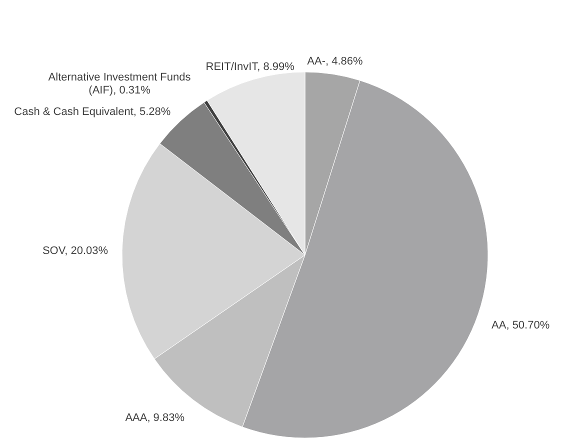 The image size is (568, 445). What do you see at coordinates (120, 84) in the screenshot?
I see `slice-label: Alternative Investment Funds (AIF), 0.31%` at bounding box center [120, 84].